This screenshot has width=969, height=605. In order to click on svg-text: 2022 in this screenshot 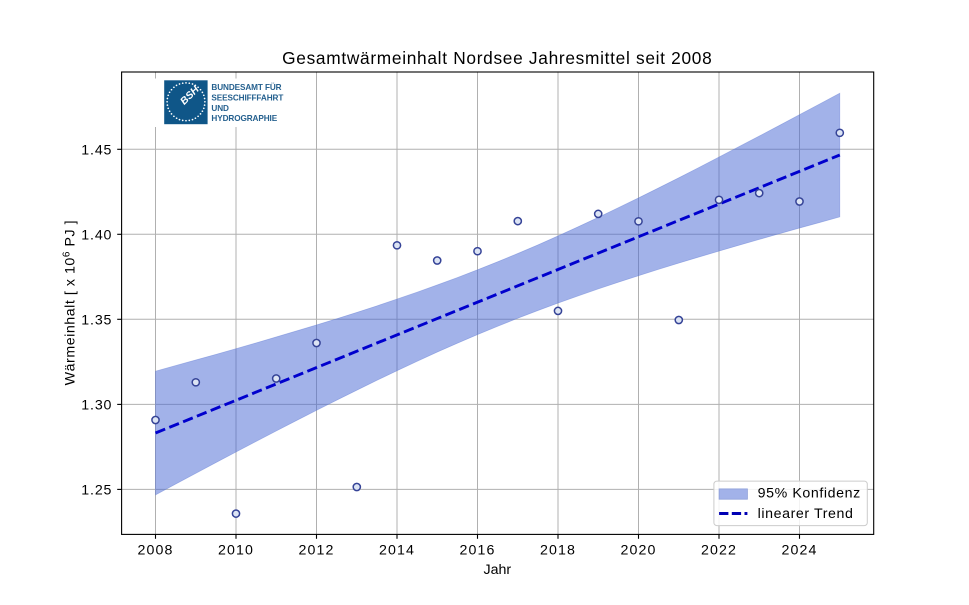, I will do `click(719, 551)`.